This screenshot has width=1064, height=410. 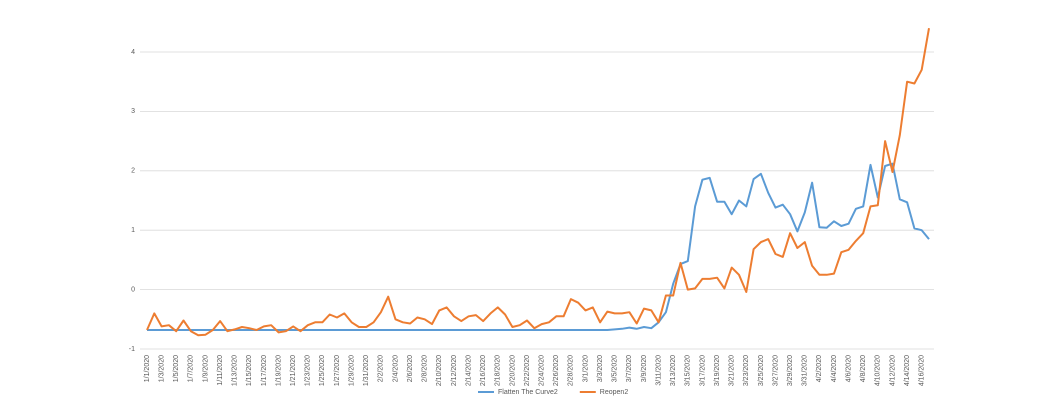 I want to click on x-tick-label: 2/24/2020, so click(x=541, y=370).